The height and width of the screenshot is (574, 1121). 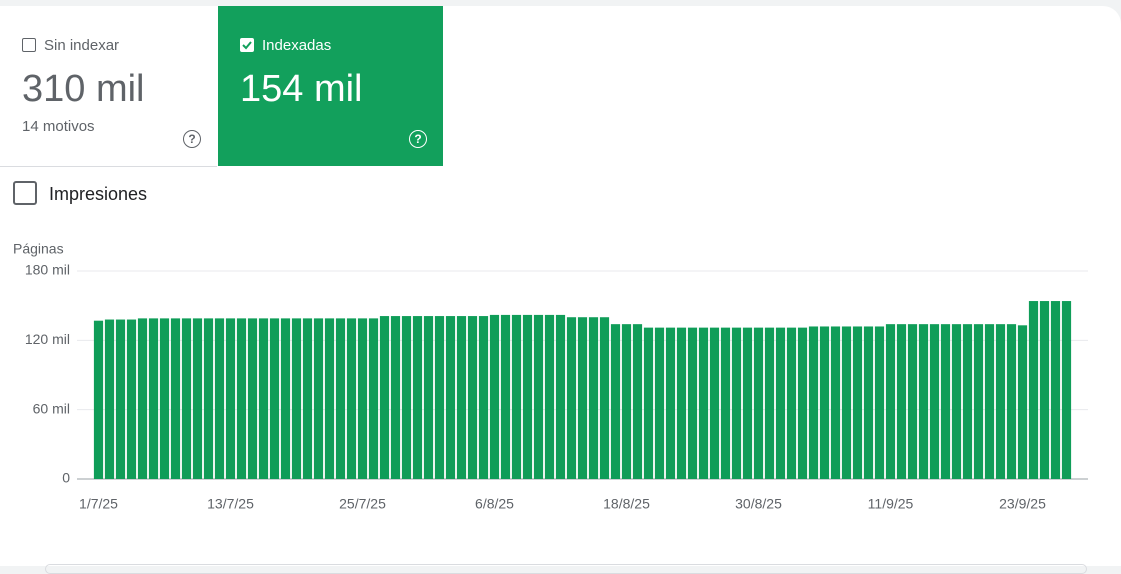 I want to click on x-tick-label: 1/7/25, so click(x=98, y=504).